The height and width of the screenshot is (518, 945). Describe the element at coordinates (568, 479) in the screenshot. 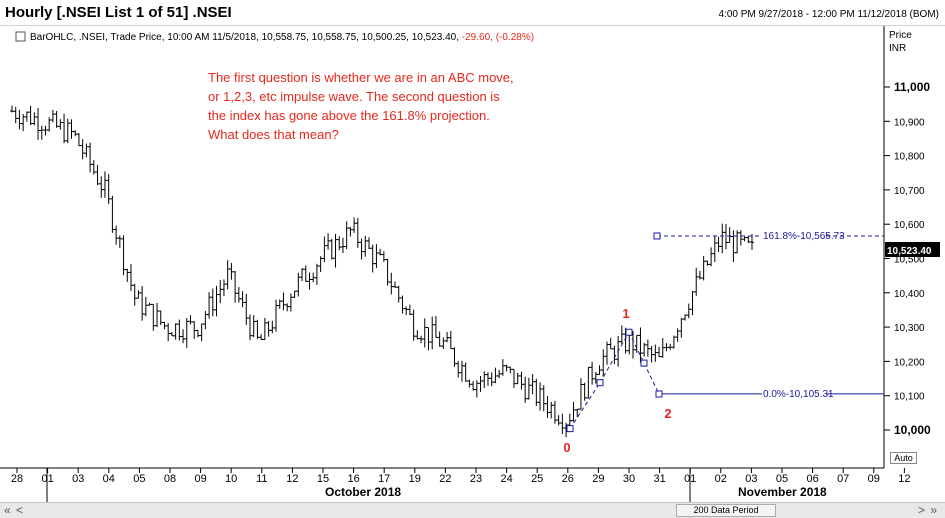

I see `time-tick-label: 26` at that location.